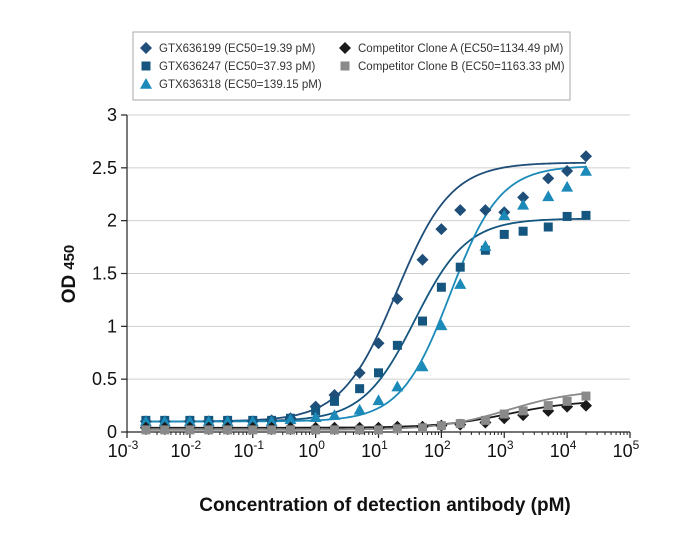 This screenshot has height=538, width=700. I want to click on legend-label-1: GTX636199 (EC50=19.39 pM), so click(237, 49).